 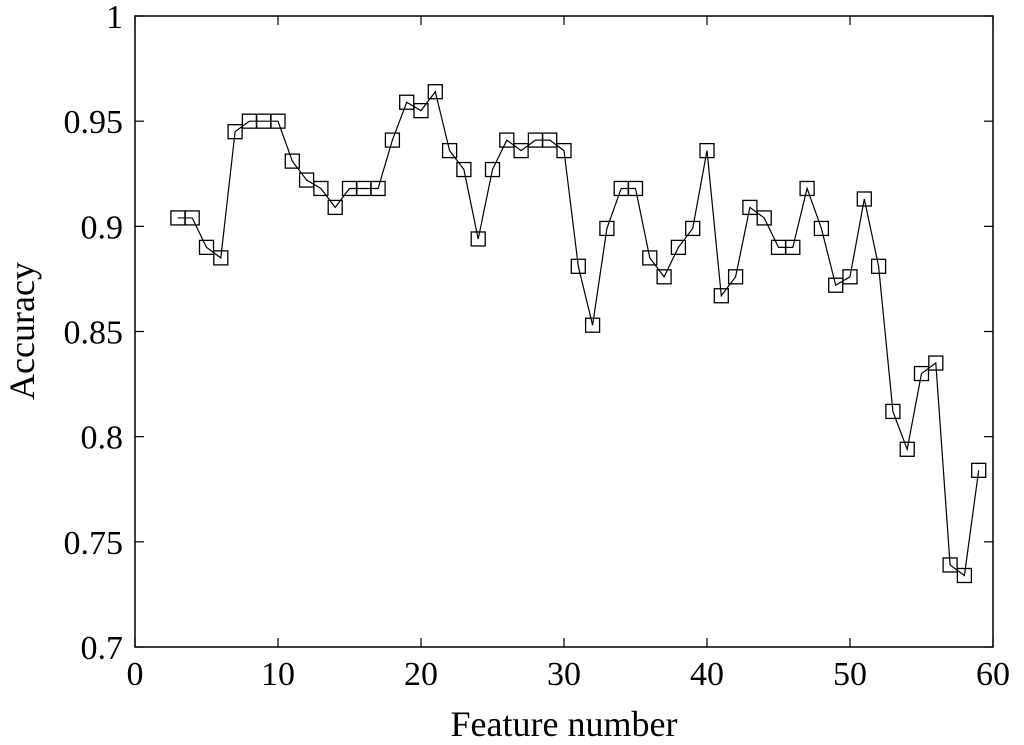 I want to click on x-tick-label: 60, so click(x=993, y=674).